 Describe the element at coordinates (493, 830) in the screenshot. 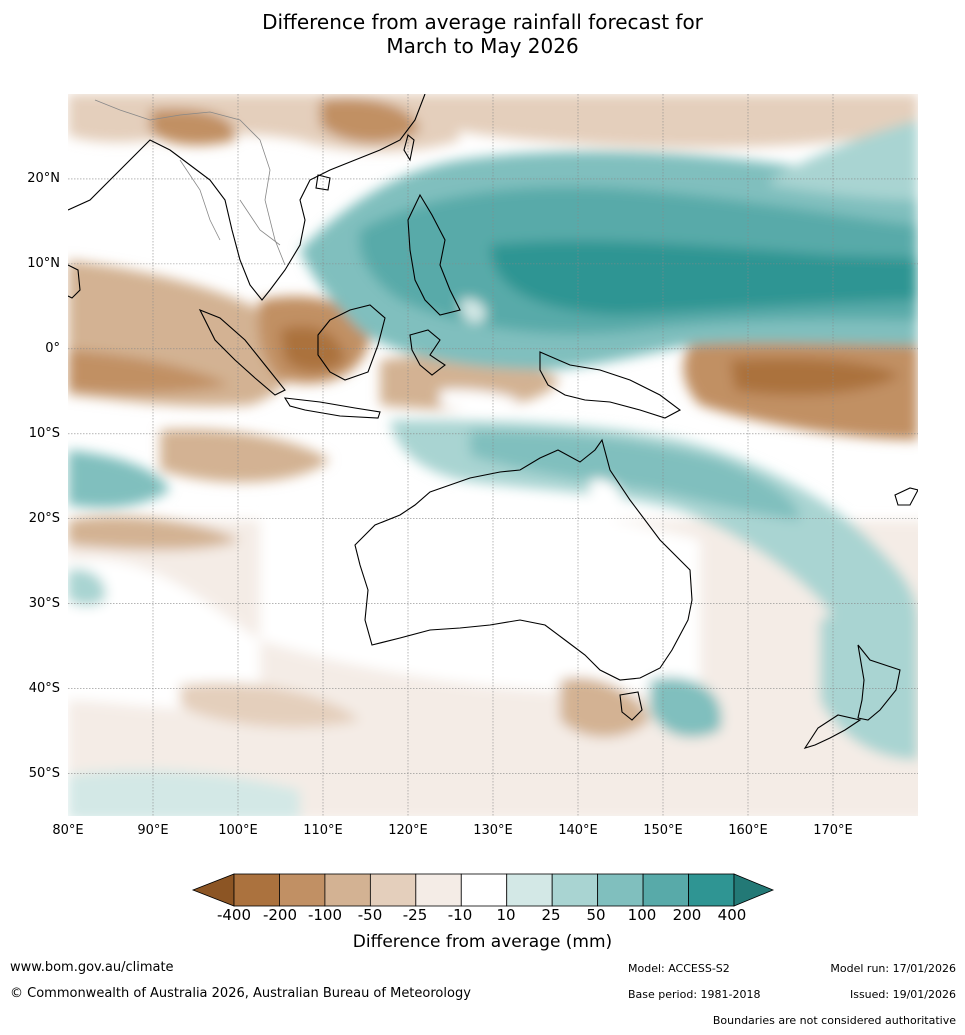

I see `lon-label-130e: 130°E` at that location.